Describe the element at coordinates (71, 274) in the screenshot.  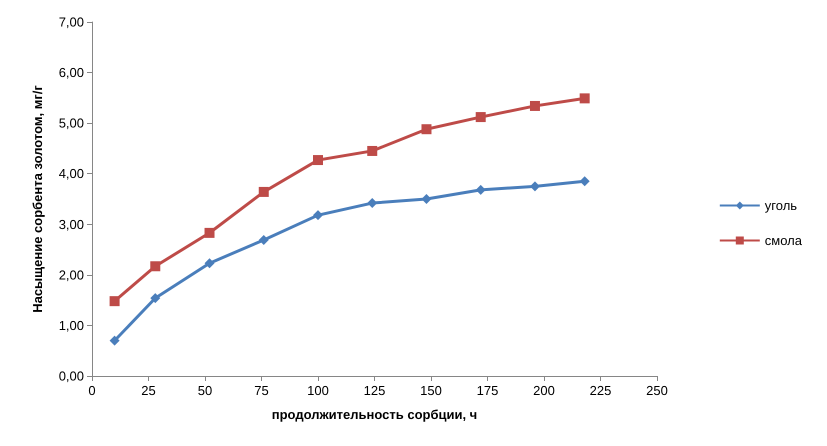
I see `y-tick-label: 2,00` at that location.